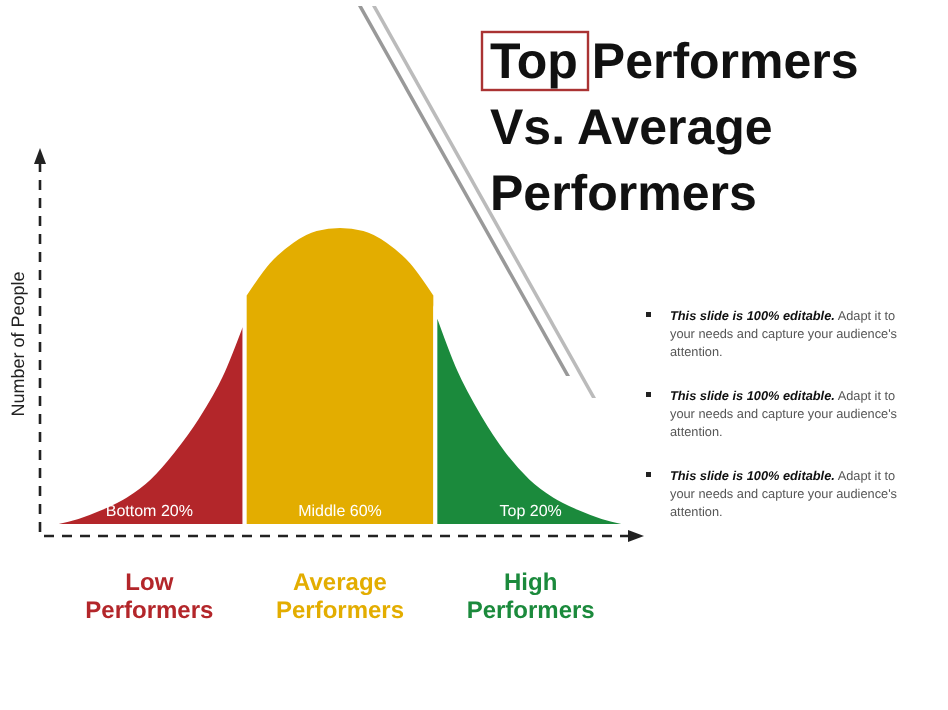  What do you see at coordinates (531, 596) in the screenshot?
I see `series-label: High Performers` at bounding box center [531, 596].